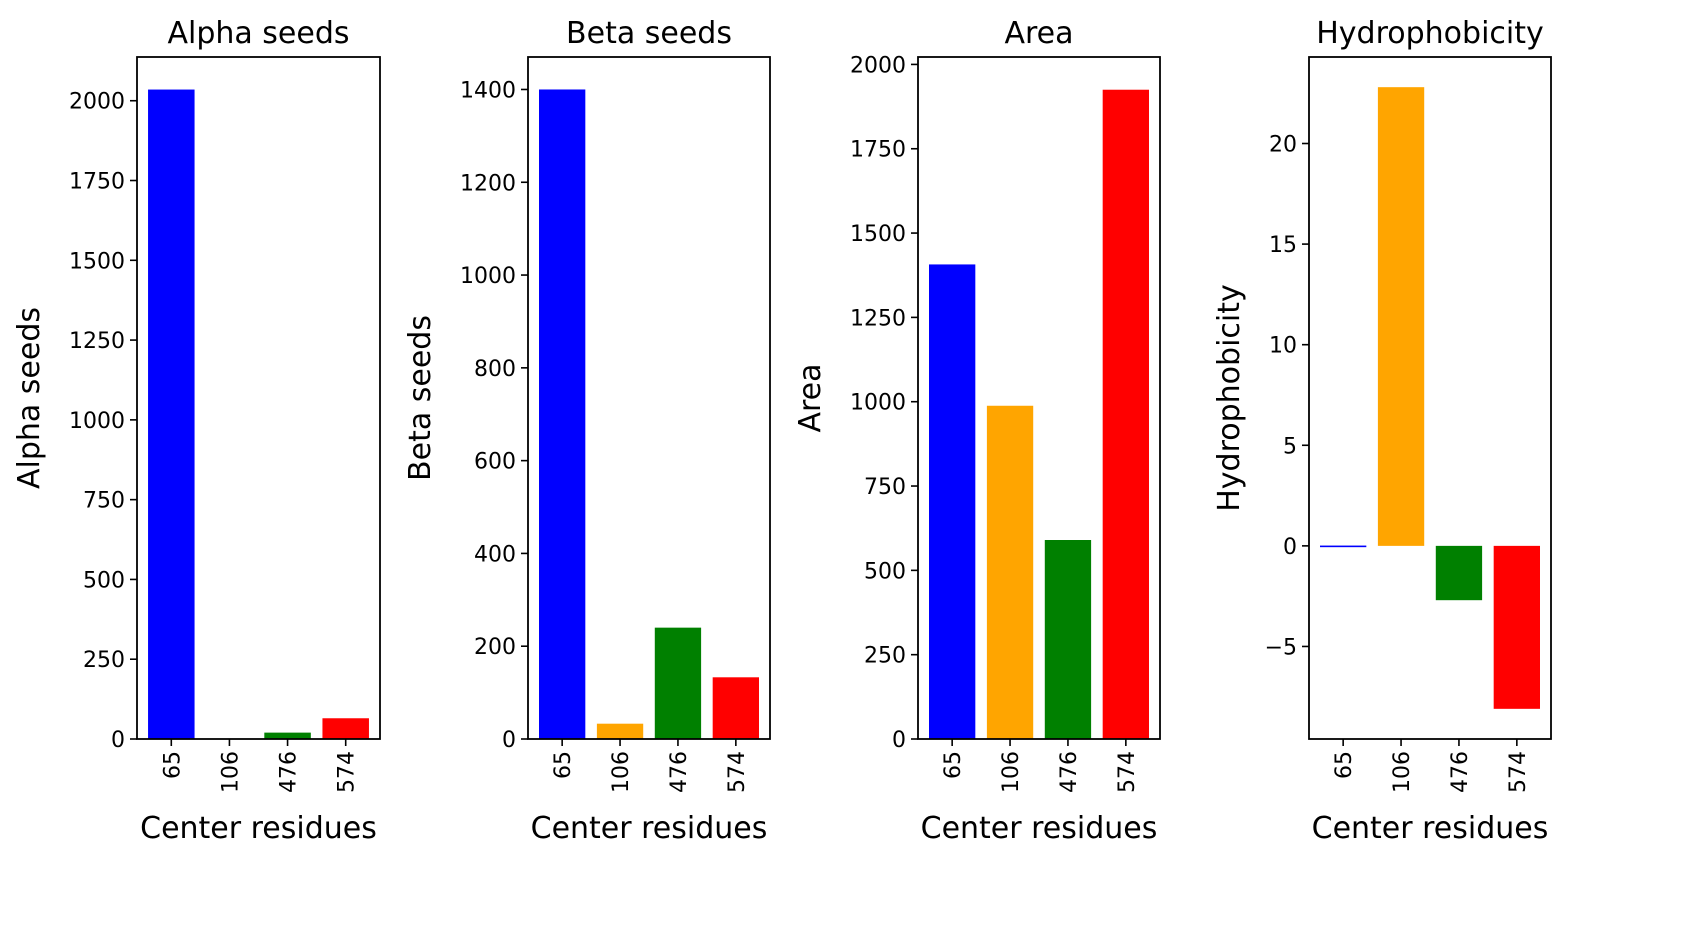  I want to click on y-tick-label: 400, so click(495, 554).